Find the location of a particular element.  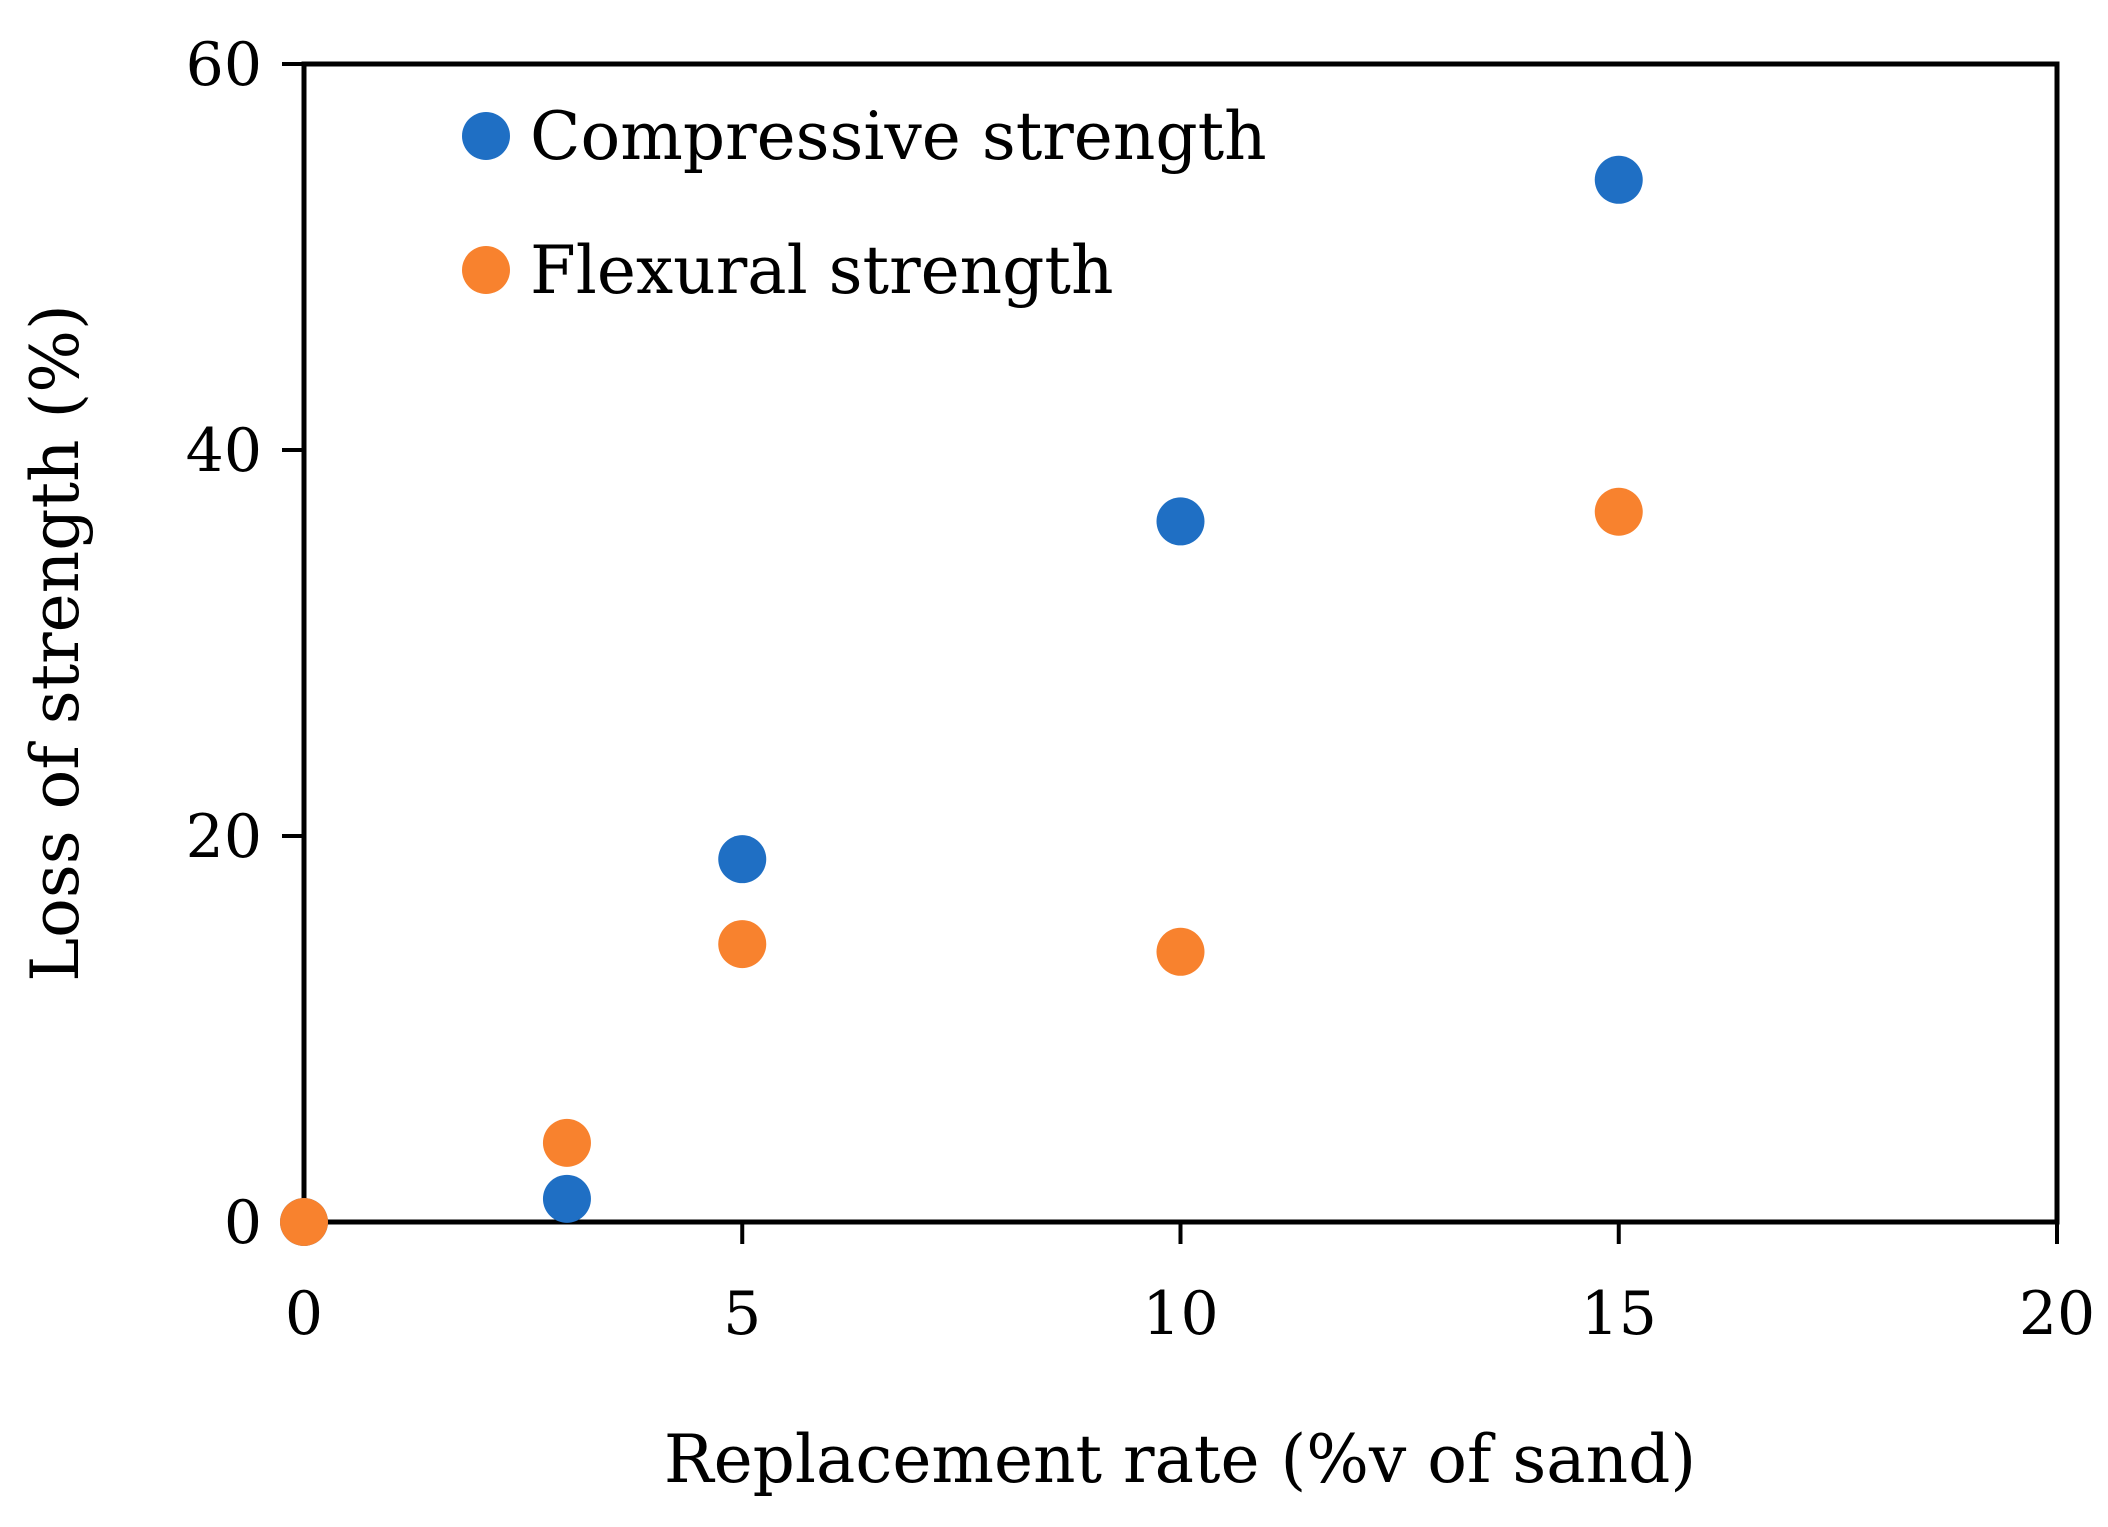

legend-label-compressive-strength: Compressive strength is located at coordinates (898, 136).